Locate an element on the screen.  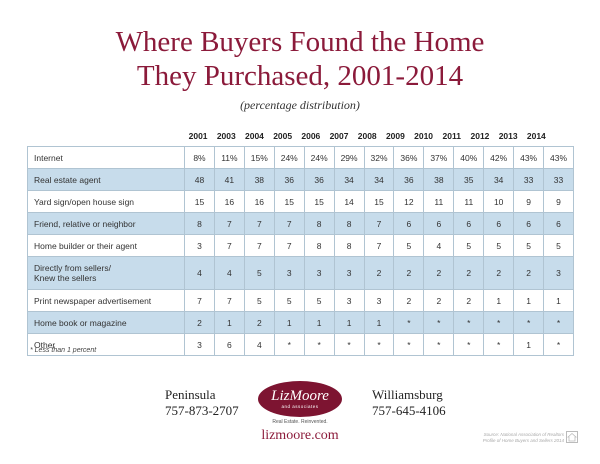
year-header: 2008 is located at coordinates (367, 136).